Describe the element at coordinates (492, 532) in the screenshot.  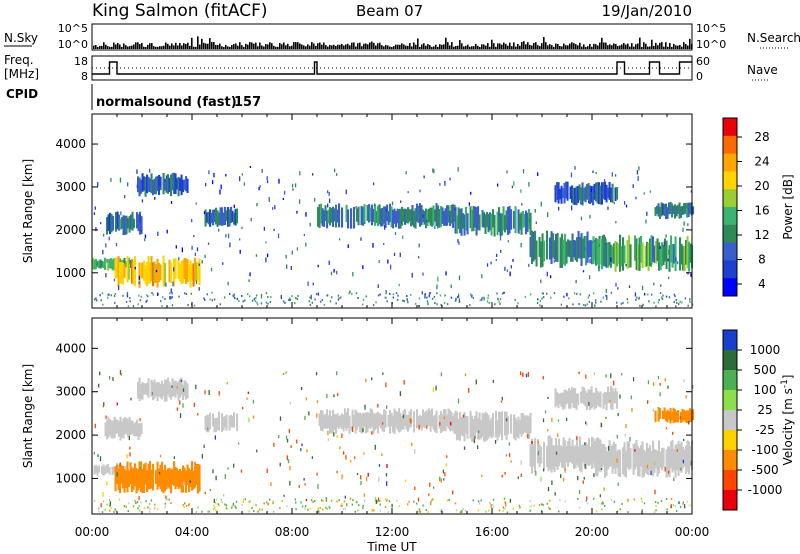
I see `x-tick-label: 16:00` at that location.